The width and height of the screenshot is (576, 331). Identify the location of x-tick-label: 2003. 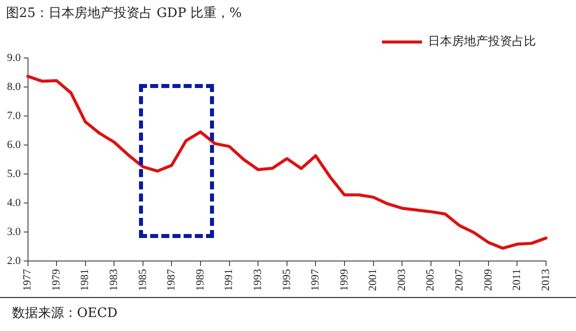
(402, 279).